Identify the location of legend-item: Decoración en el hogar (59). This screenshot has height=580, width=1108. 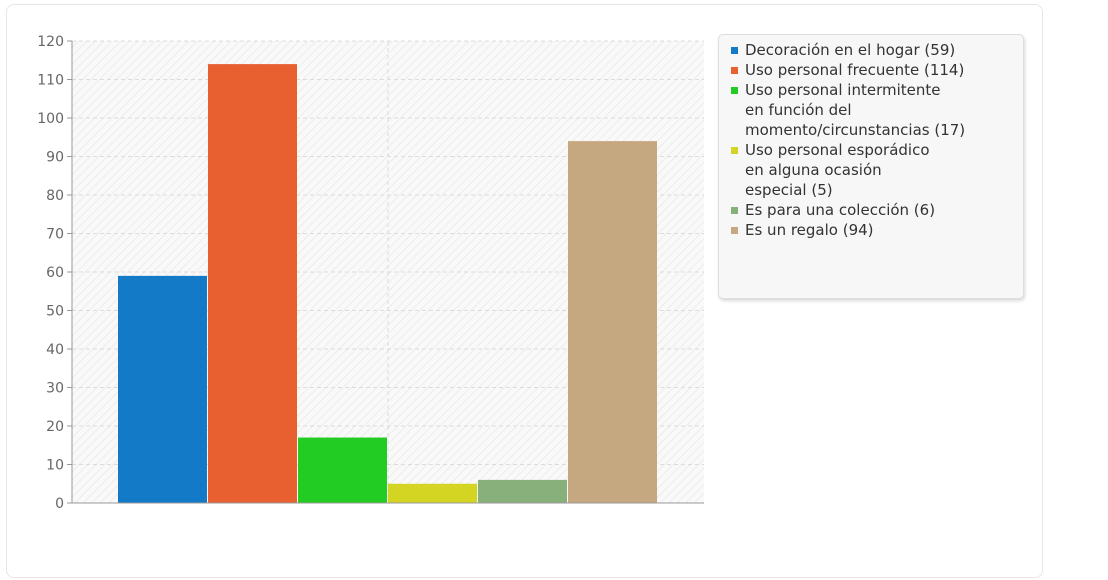
(873, 50).